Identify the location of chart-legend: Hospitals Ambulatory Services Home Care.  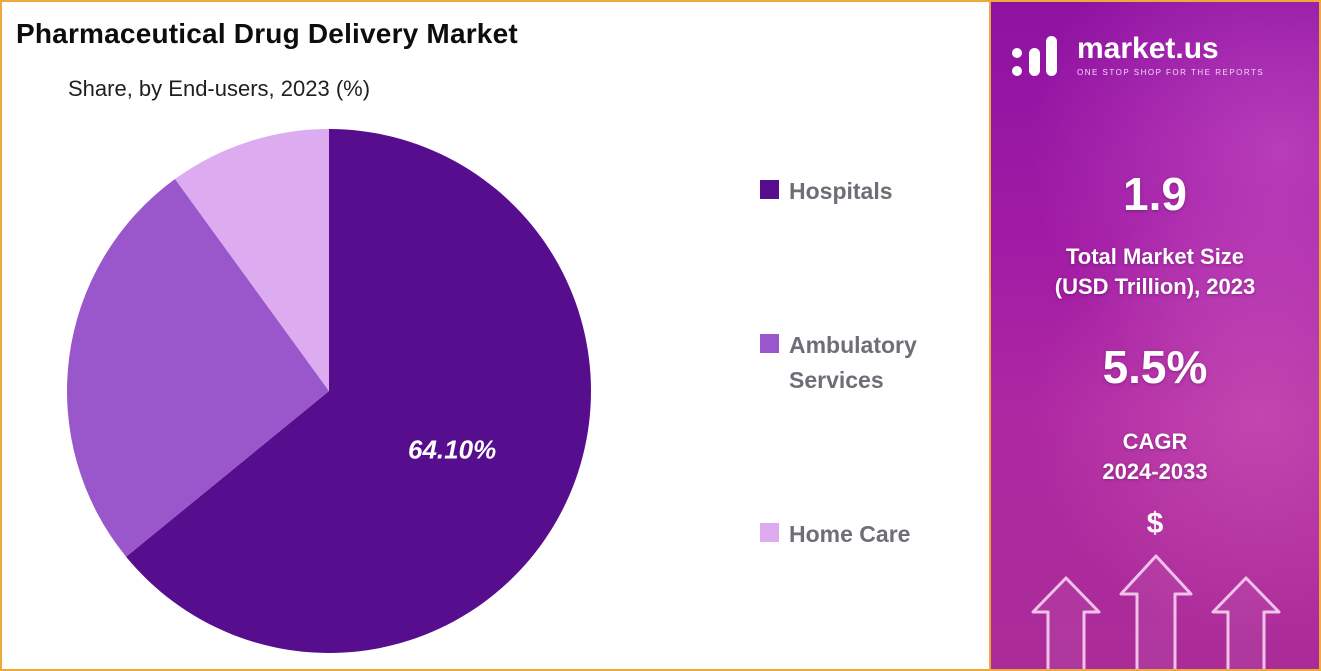
(865, 363).